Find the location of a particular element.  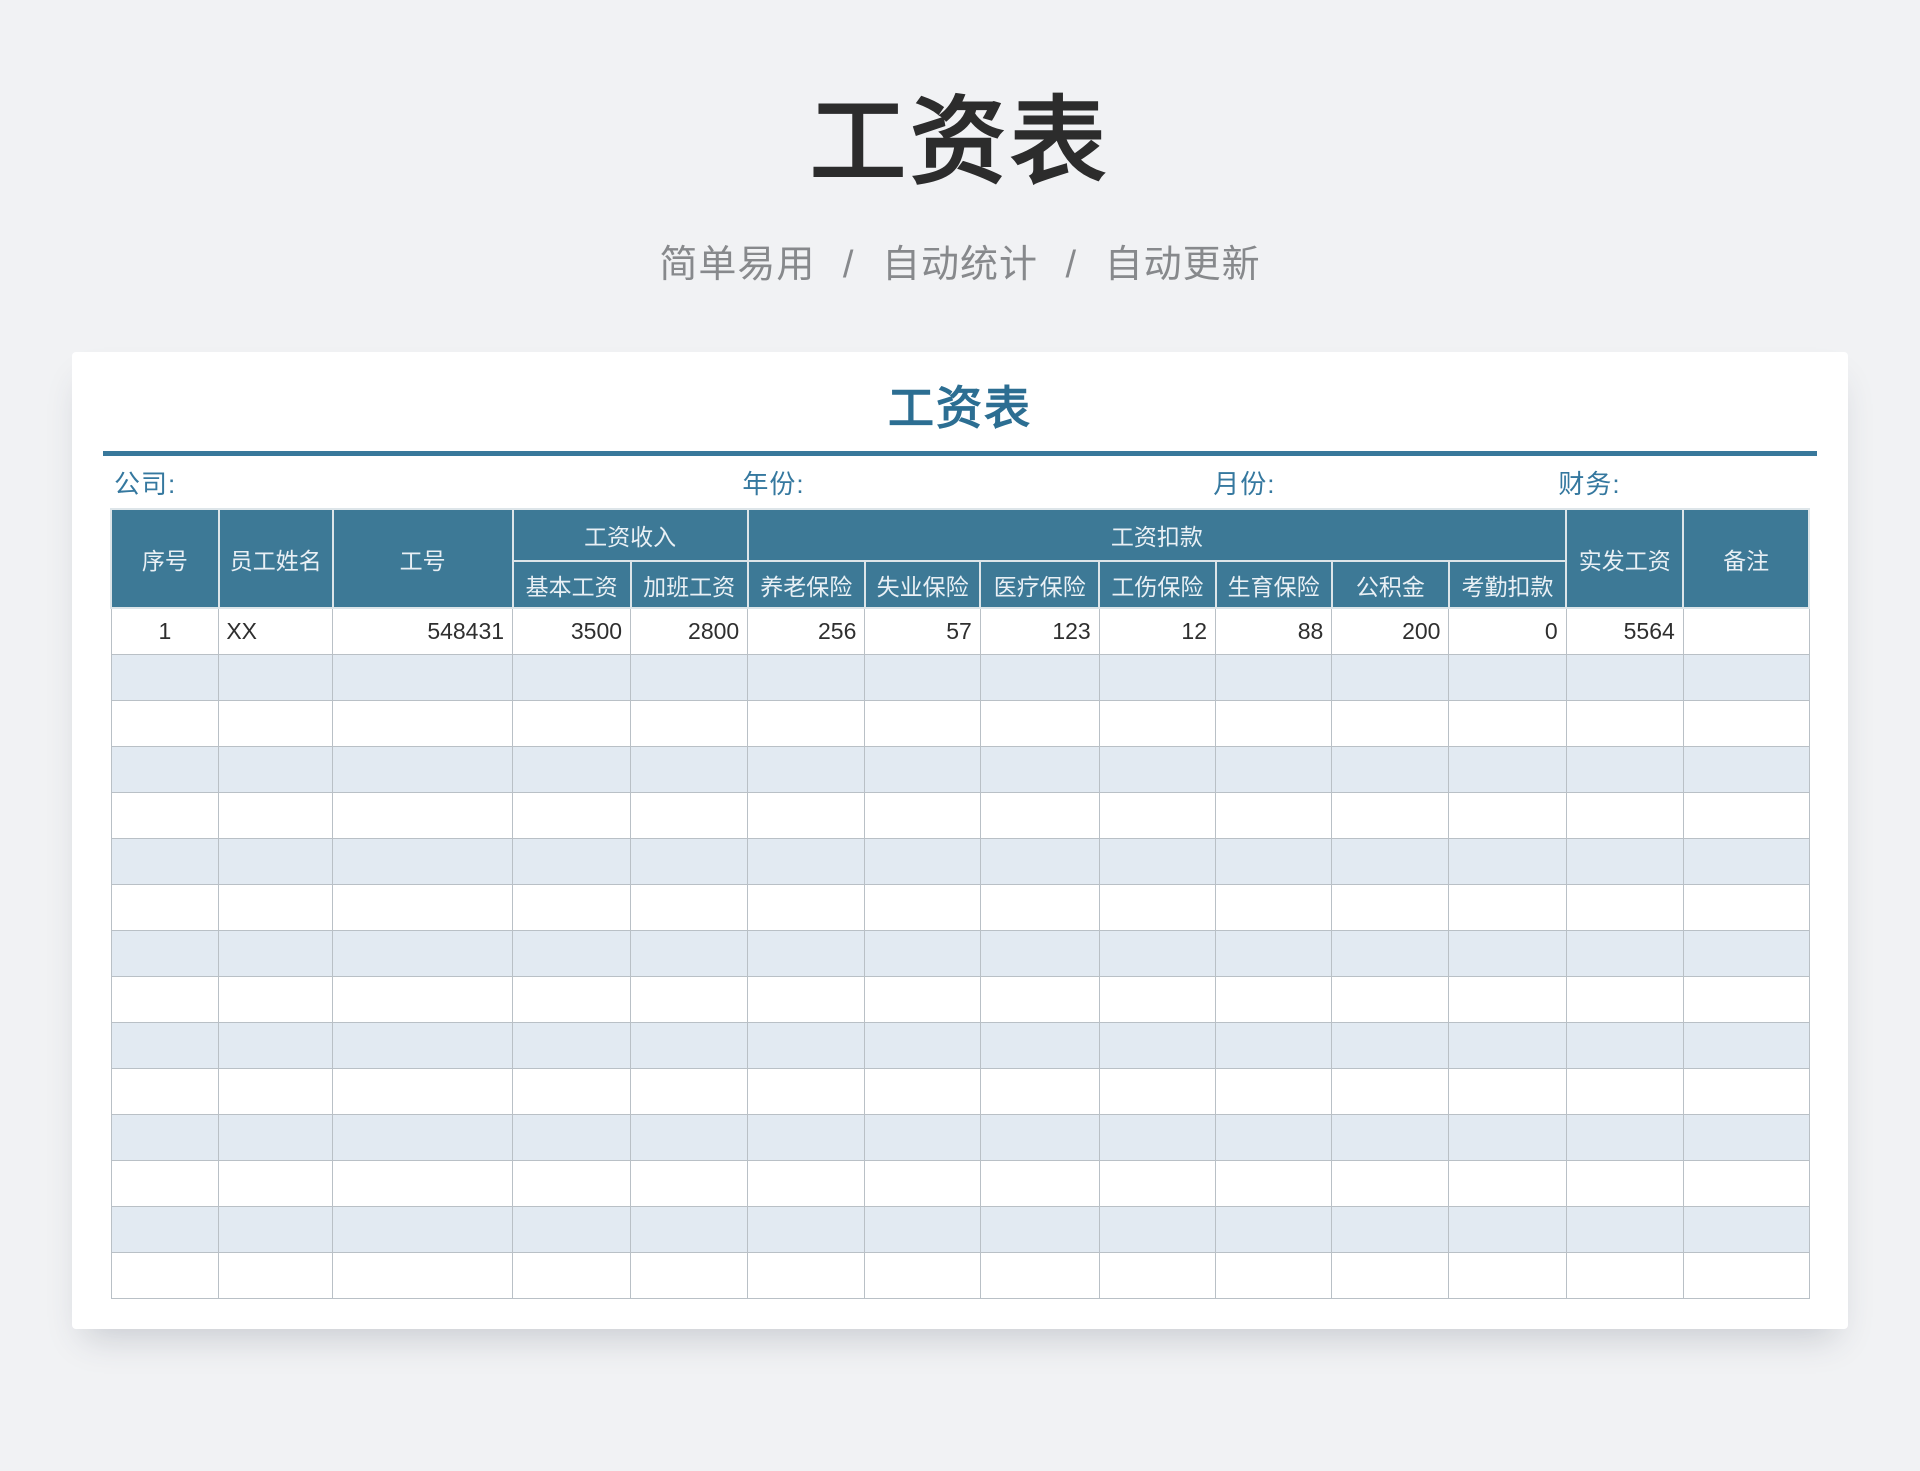

cell-r5-c8 is located at coordinates (1039, 815).